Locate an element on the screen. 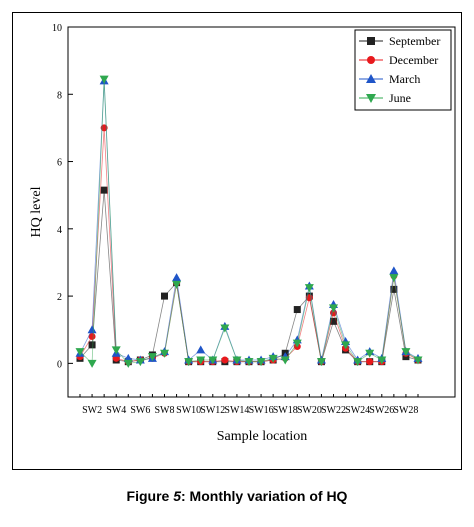  x-axis-title: Sample location is located at coordinates (262, 436).